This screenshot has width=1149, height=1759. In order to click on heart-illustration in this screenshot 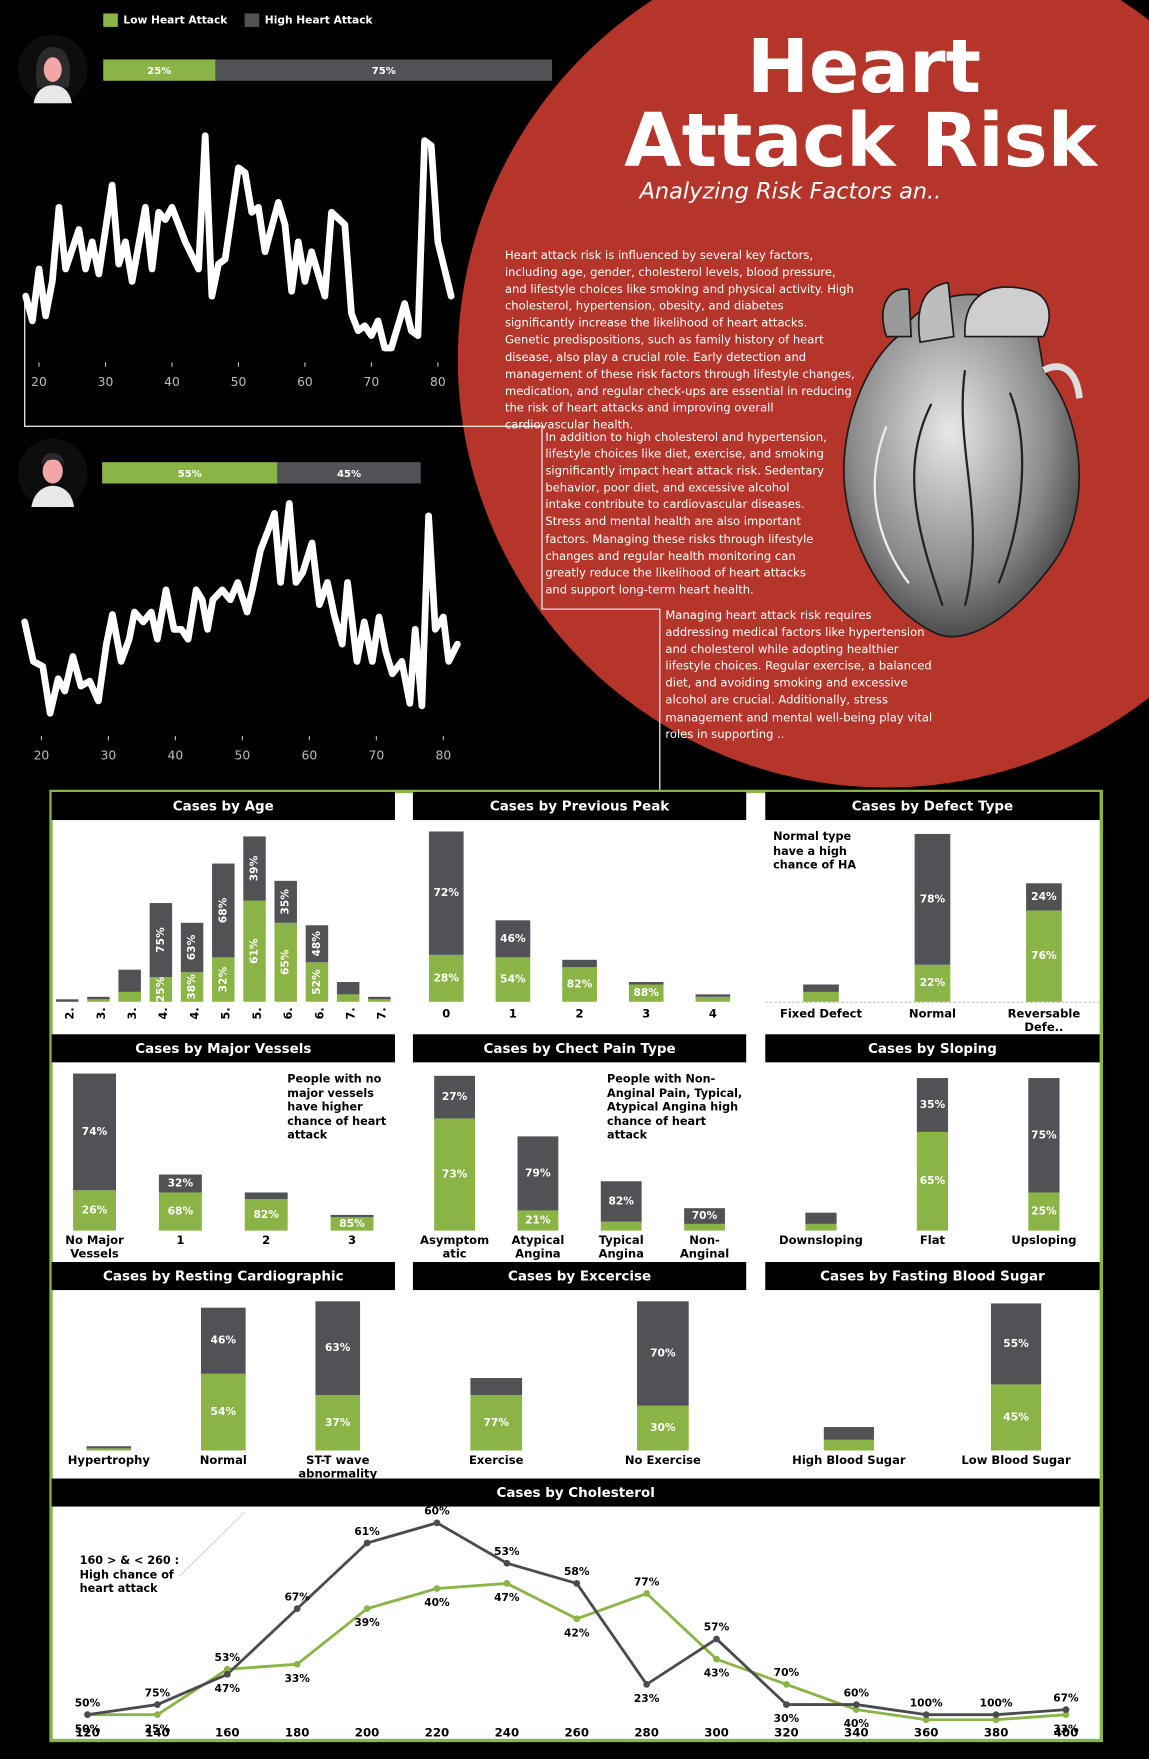, I will do `click(962, 459)`.